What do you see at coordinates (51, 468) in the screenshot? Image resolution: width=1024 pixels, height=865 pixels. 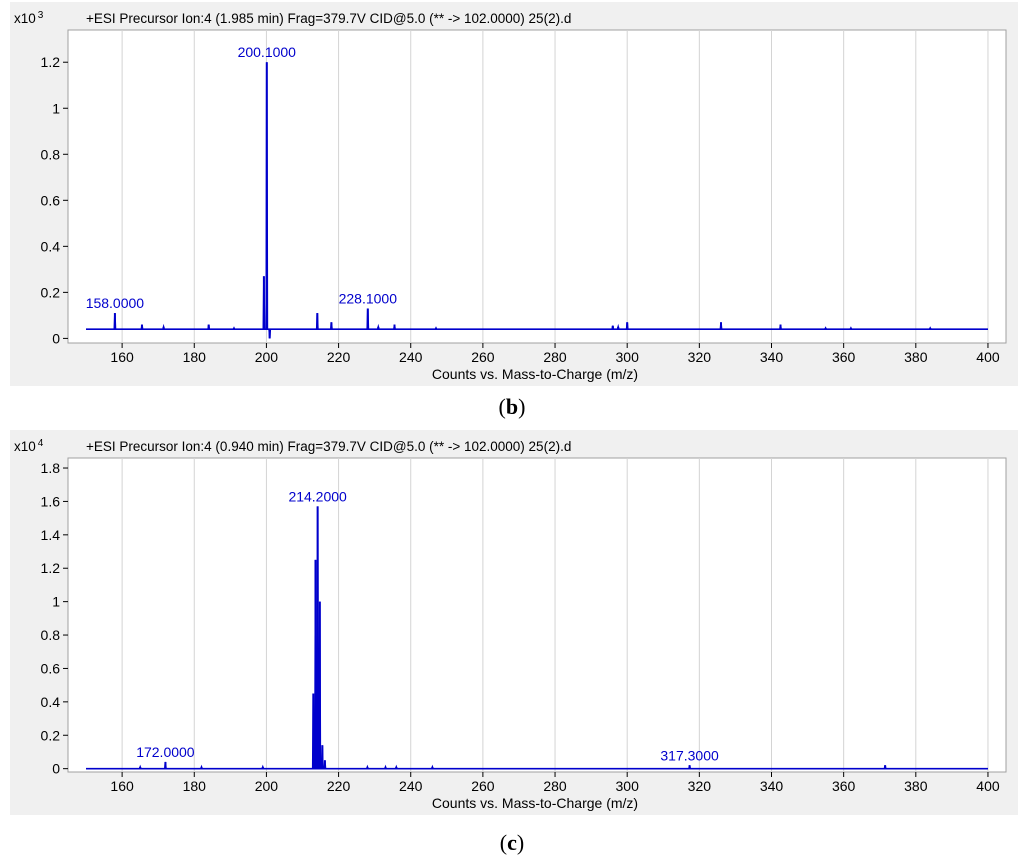 I see `y-tick-label: 1.8` at bounding box center [51, 468].